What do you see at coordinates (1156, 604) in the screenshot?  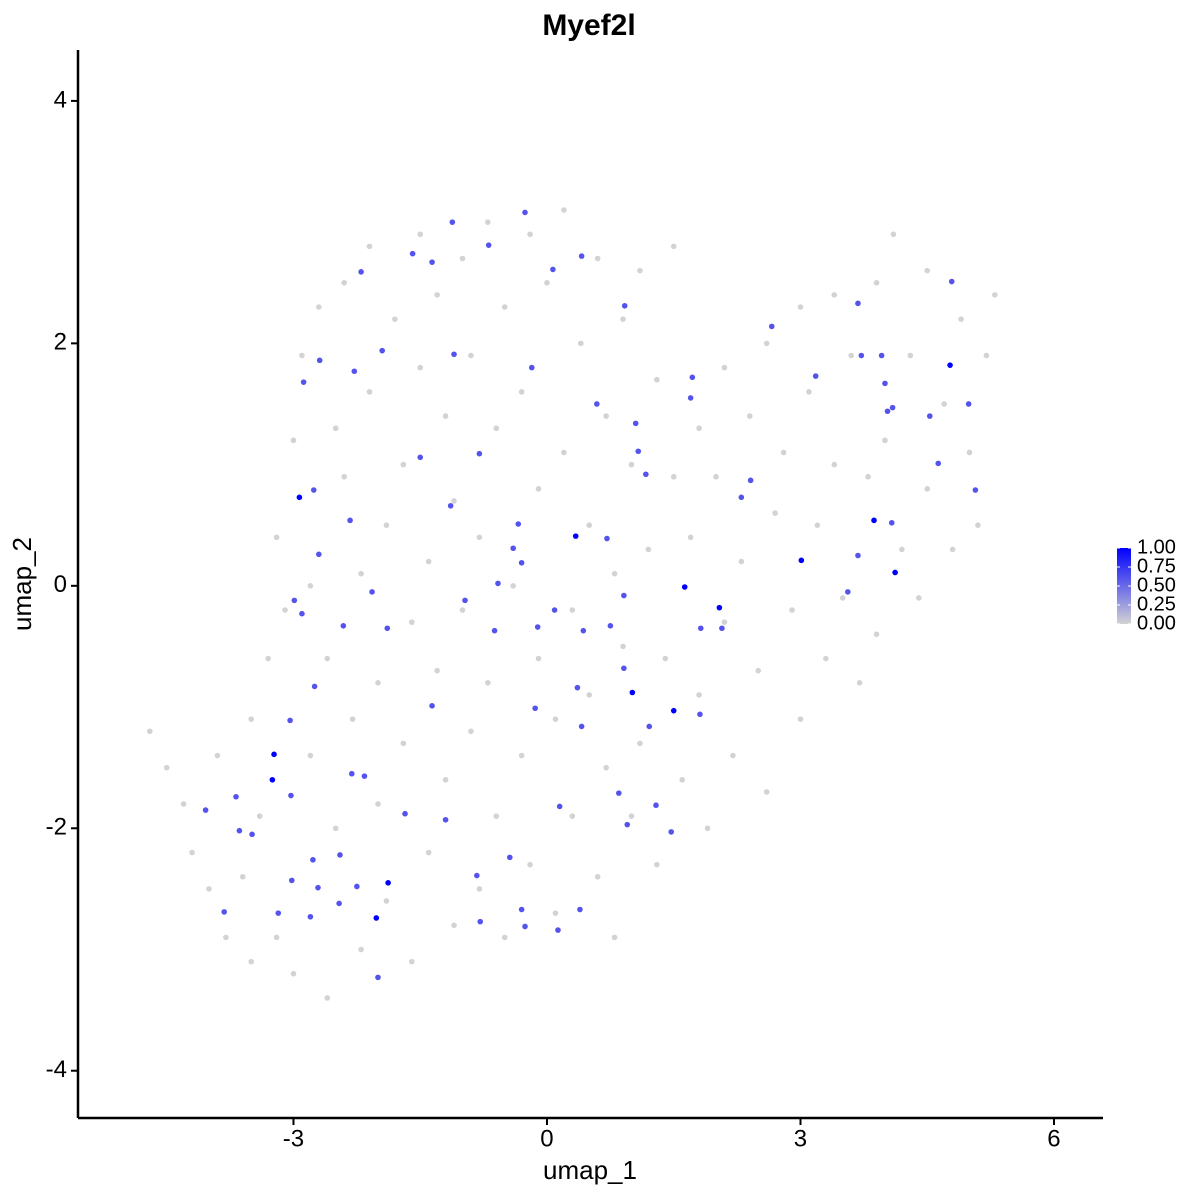 I see `colorbar-tick-label: 0.25` at bounding box center [1156, 604].